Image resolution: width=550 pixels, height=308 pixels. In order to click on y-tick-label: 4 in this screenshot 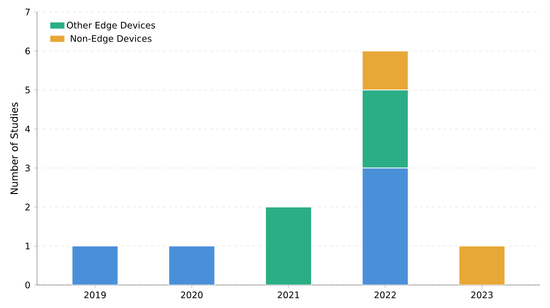, I will do `click(27, 129)`.